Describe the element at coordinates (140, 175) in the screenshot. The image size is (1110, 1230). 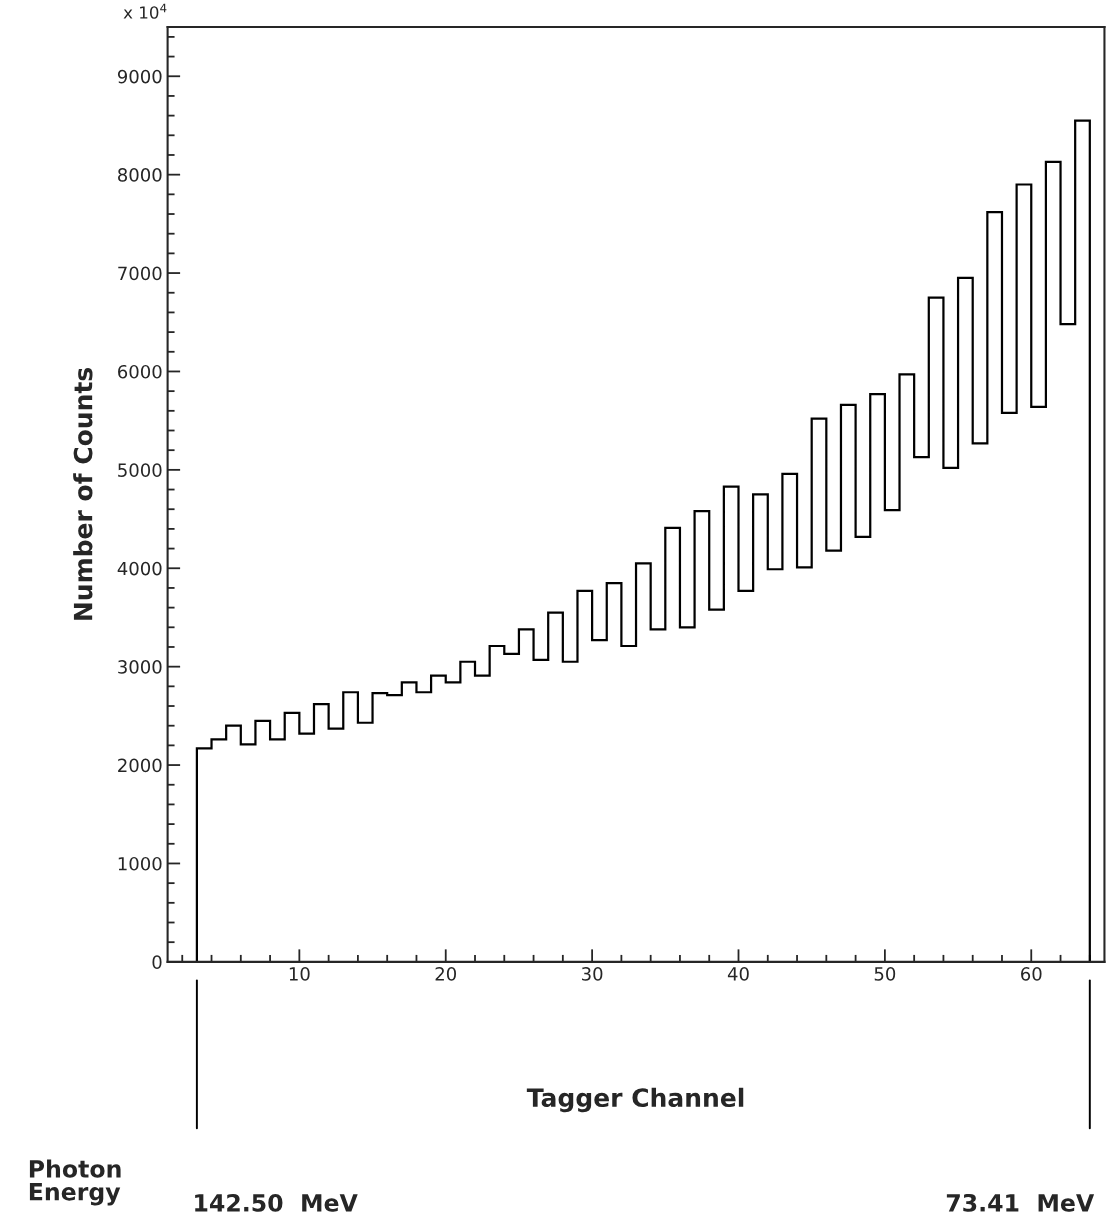
I see `y-tick-label: 8000` at that location.